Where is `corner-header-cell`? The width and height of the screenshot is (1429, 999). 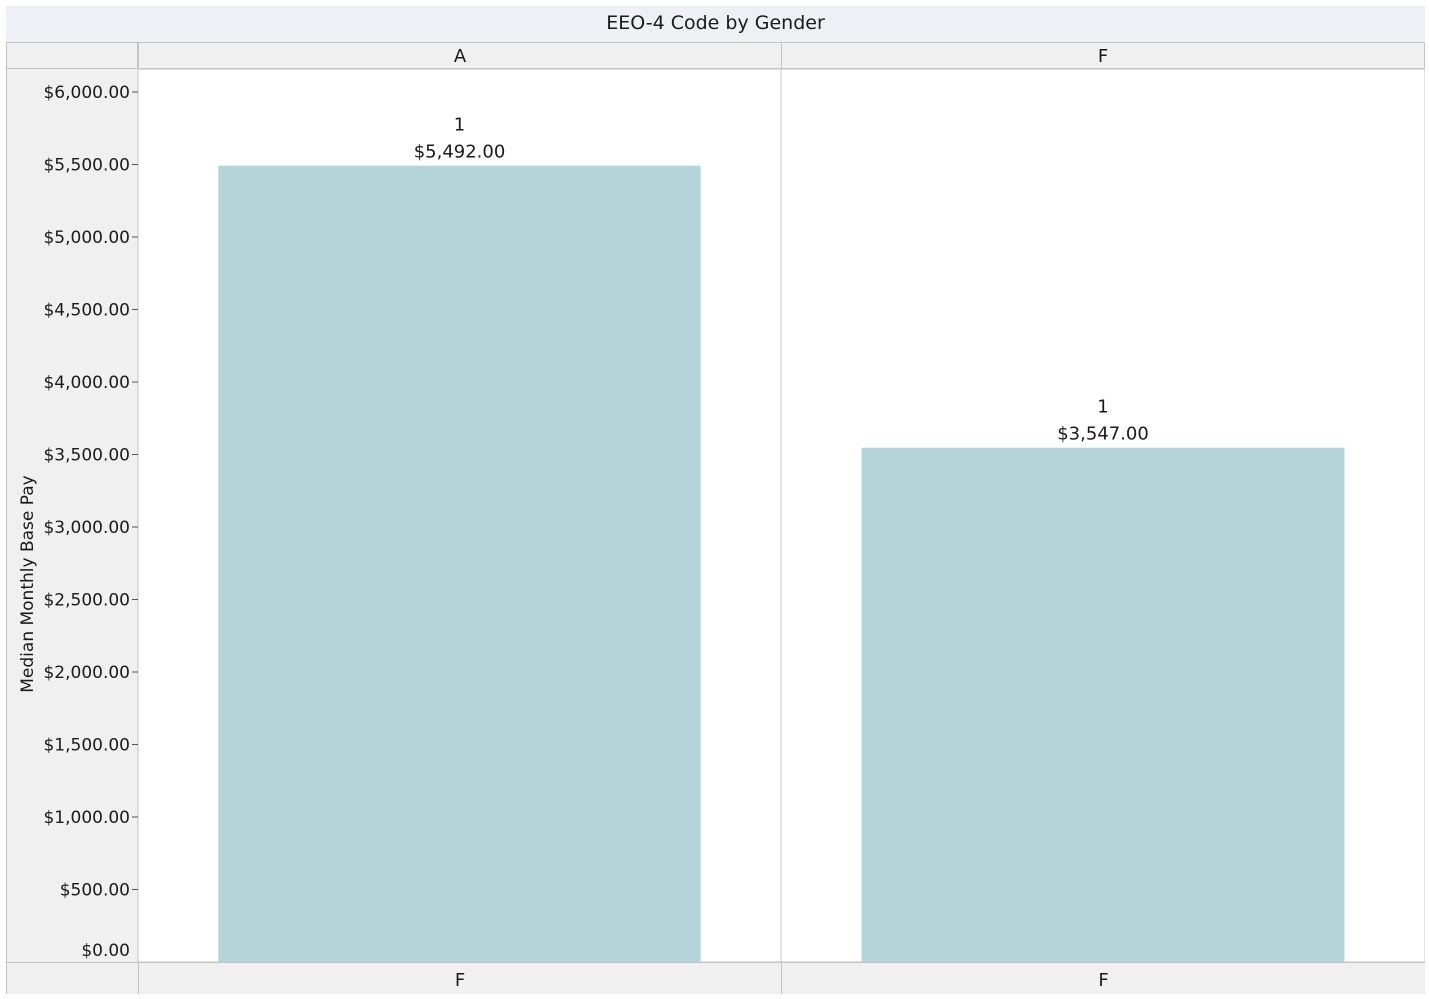 corner-header-cell is located at coordinates (72, 55).